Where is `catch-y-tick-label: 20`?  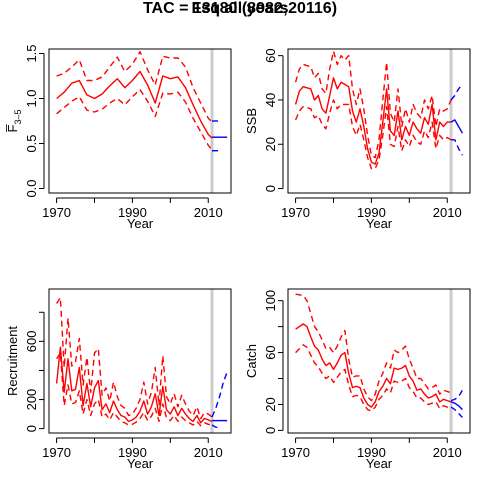 catch-y-tick-label: 20 is located at coordinates (270, 404).